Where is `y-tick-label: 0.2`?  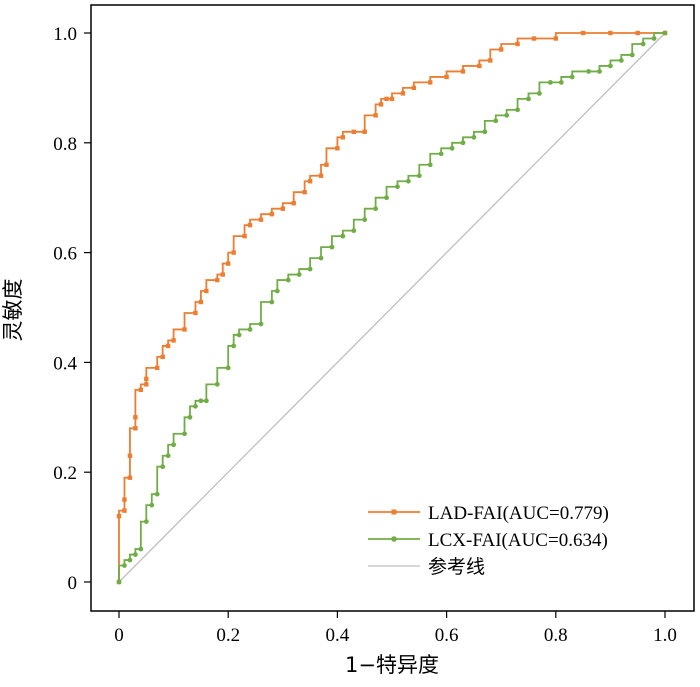 y-tick-label: 0.2 is located at coordinates (65, 473).